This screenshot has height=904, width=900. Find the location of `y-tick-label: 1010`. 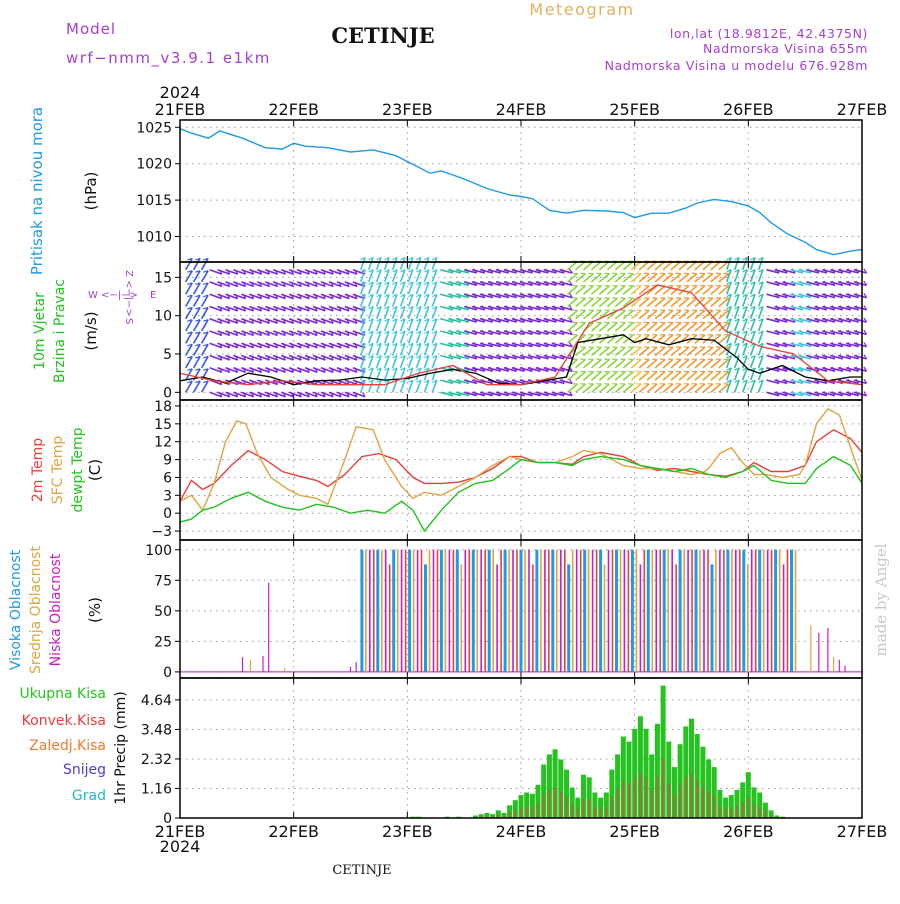

y-tick-label: 1010 is located at coordinates (154, 238).